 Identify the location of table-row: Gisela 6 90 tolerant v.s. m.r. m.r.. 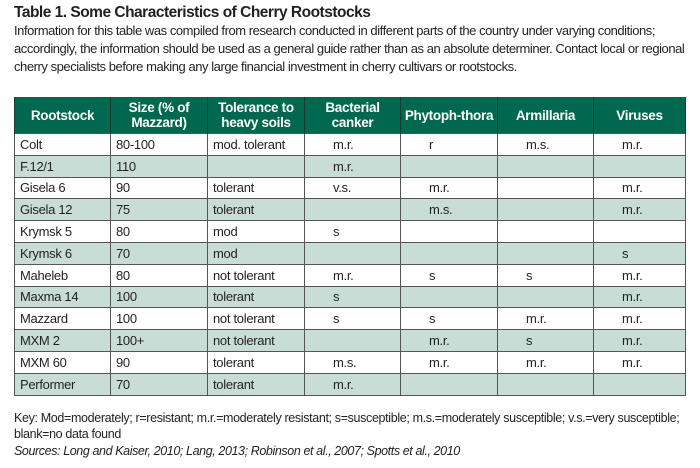
(350, 188).